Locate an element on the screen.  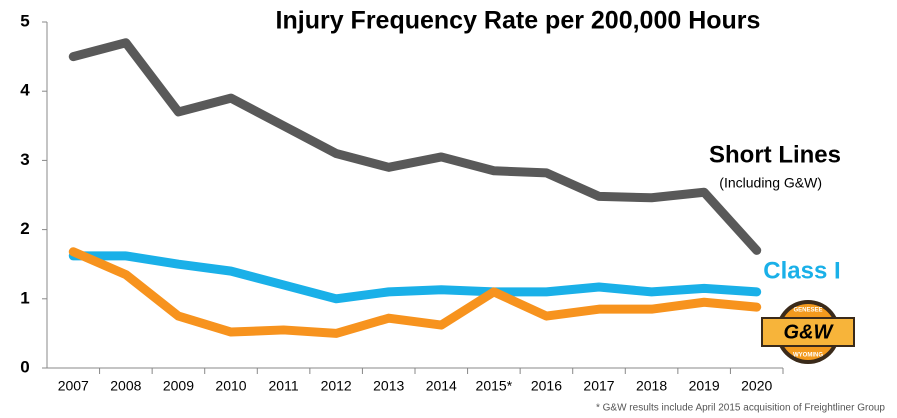
y-tick-label: 3 is located at coordinates (24, 159).